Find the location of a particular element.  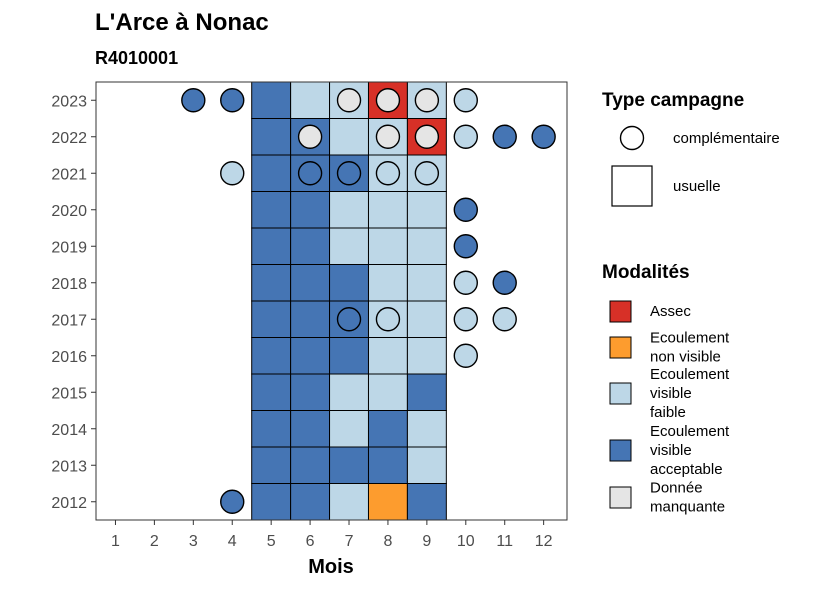

chart-title: L'Arce à Nonac is located at coordinates (182, 22).